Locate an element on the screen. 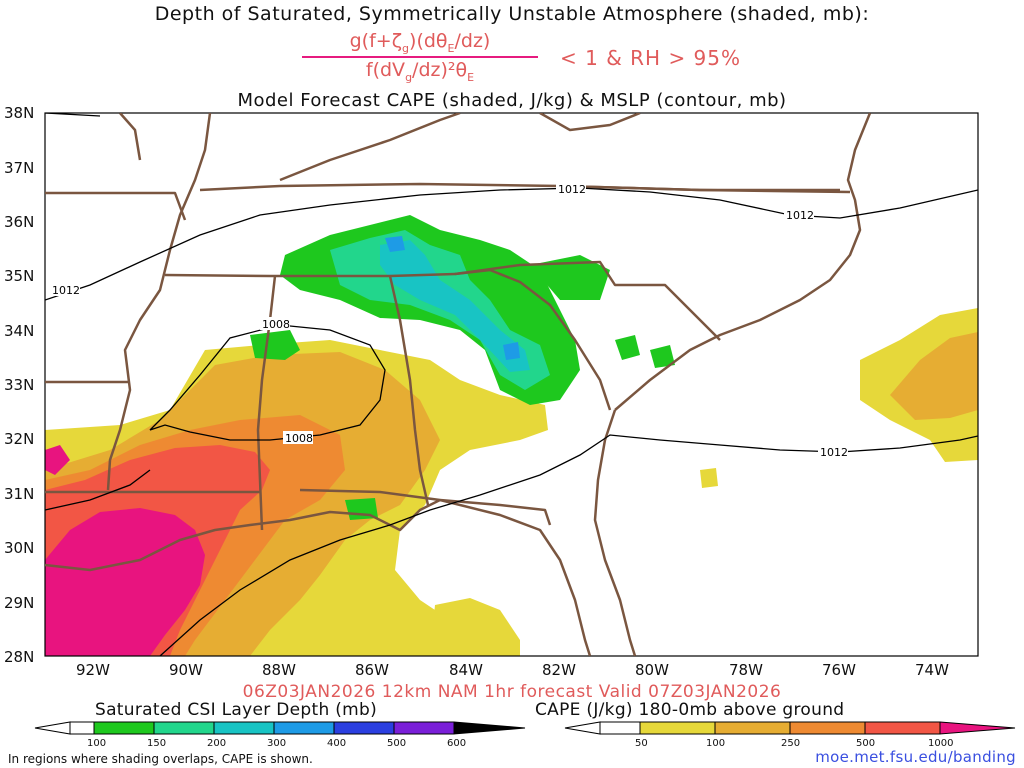 This screenshot has height=768, width=1024. formula-denominator: f(dVg/dz)²θE is located at coordinates (420, 71).